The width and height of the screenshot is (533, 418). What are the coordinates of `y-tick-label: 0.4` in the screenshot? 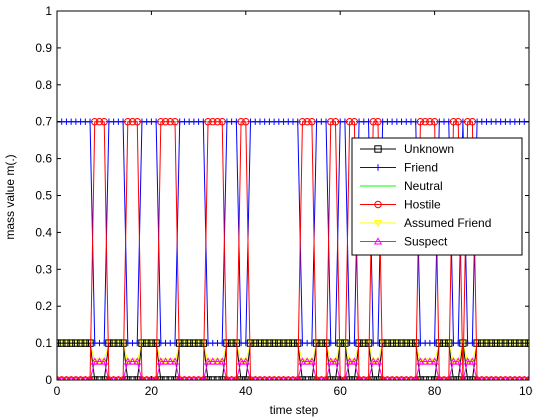 It's located at (43, 232).